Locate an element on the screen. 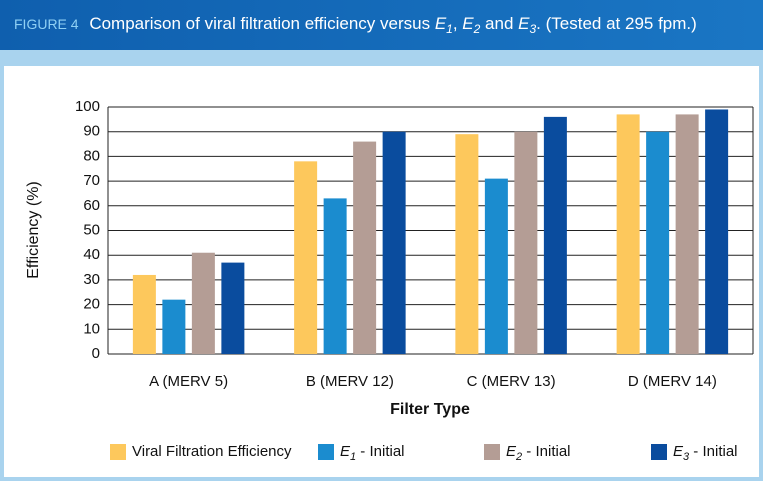 Image resolution: width=763 pixels, height=481 pixels. y-tick-label: 40 is located at coordinates (91, 254).